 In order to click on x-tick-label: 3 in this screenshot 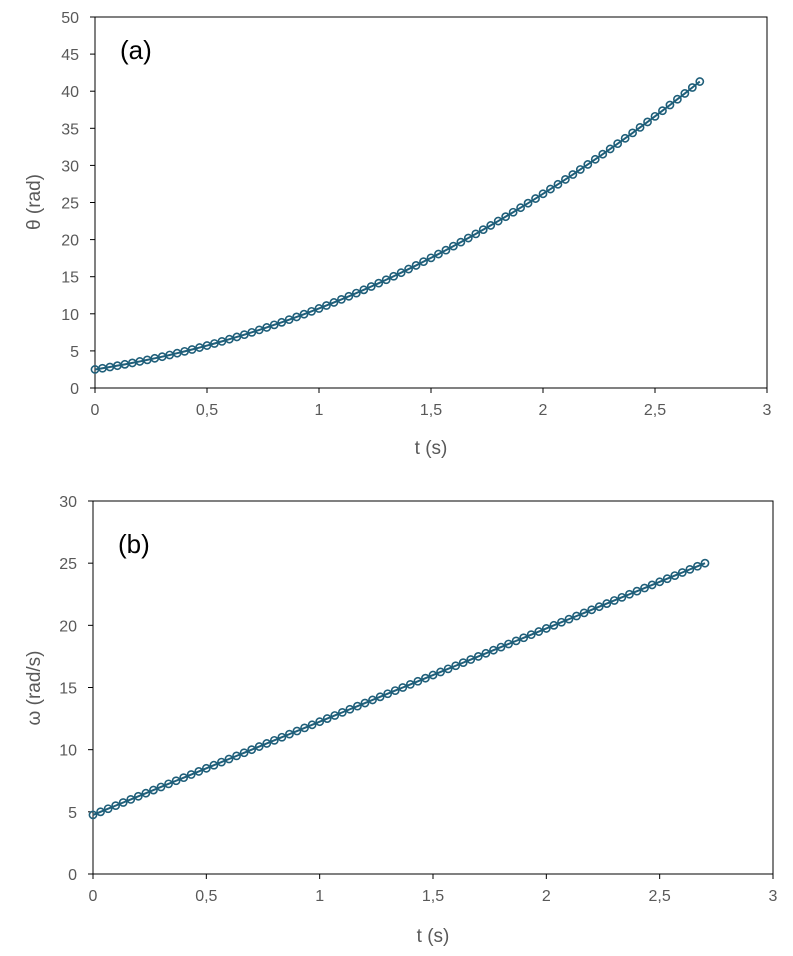, I will do `click(773, 896)`.